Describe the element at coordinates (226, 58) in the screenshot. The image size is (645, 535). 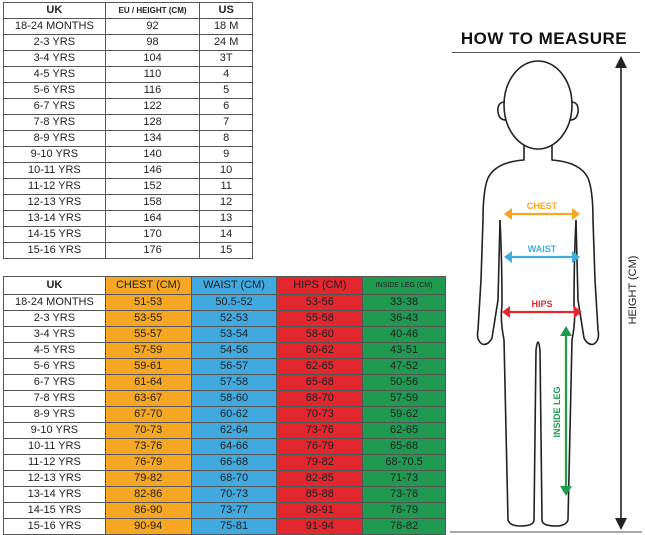
I see `table-cell: 3T` at that location.